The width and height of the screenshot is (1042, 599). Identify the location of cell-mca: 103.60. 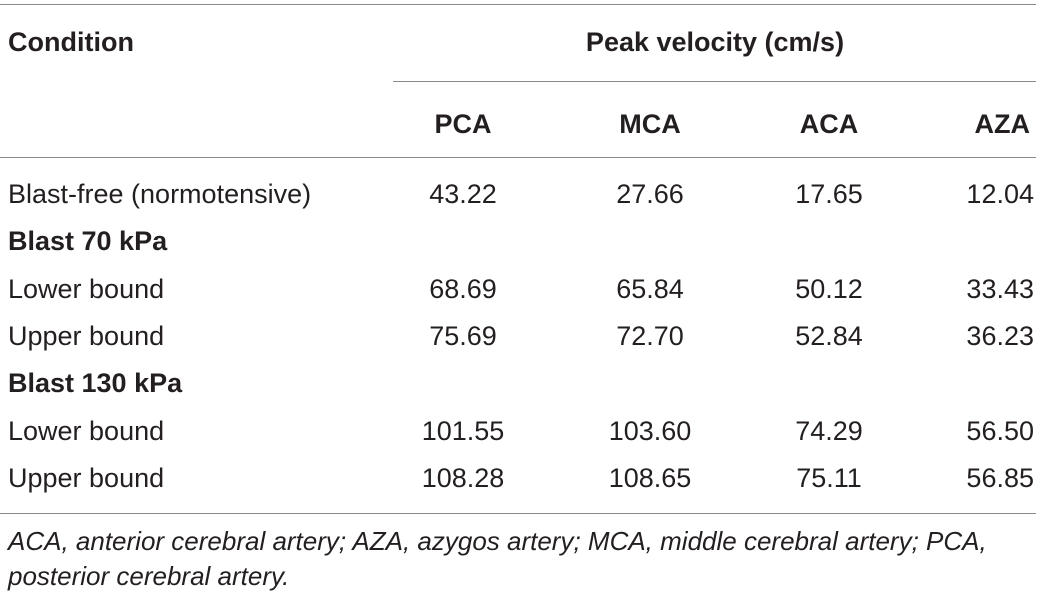
(650, 431).